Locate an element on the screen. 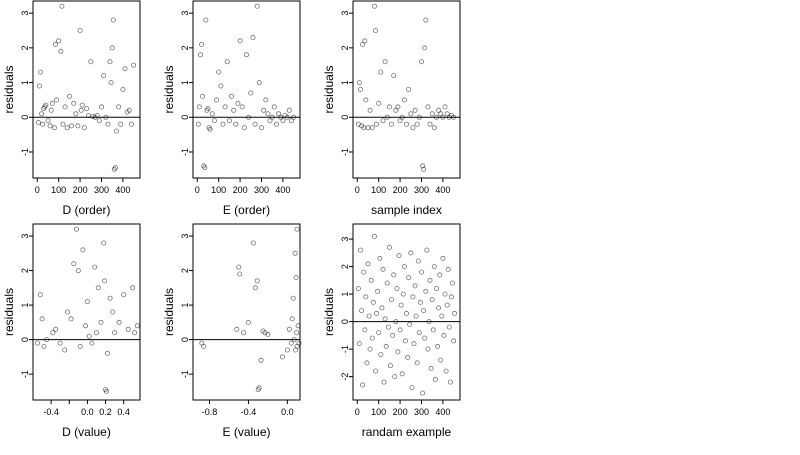 This screenshot has height=455, width=800. x-tick-label: 100 is located at coordinates (378, 190).